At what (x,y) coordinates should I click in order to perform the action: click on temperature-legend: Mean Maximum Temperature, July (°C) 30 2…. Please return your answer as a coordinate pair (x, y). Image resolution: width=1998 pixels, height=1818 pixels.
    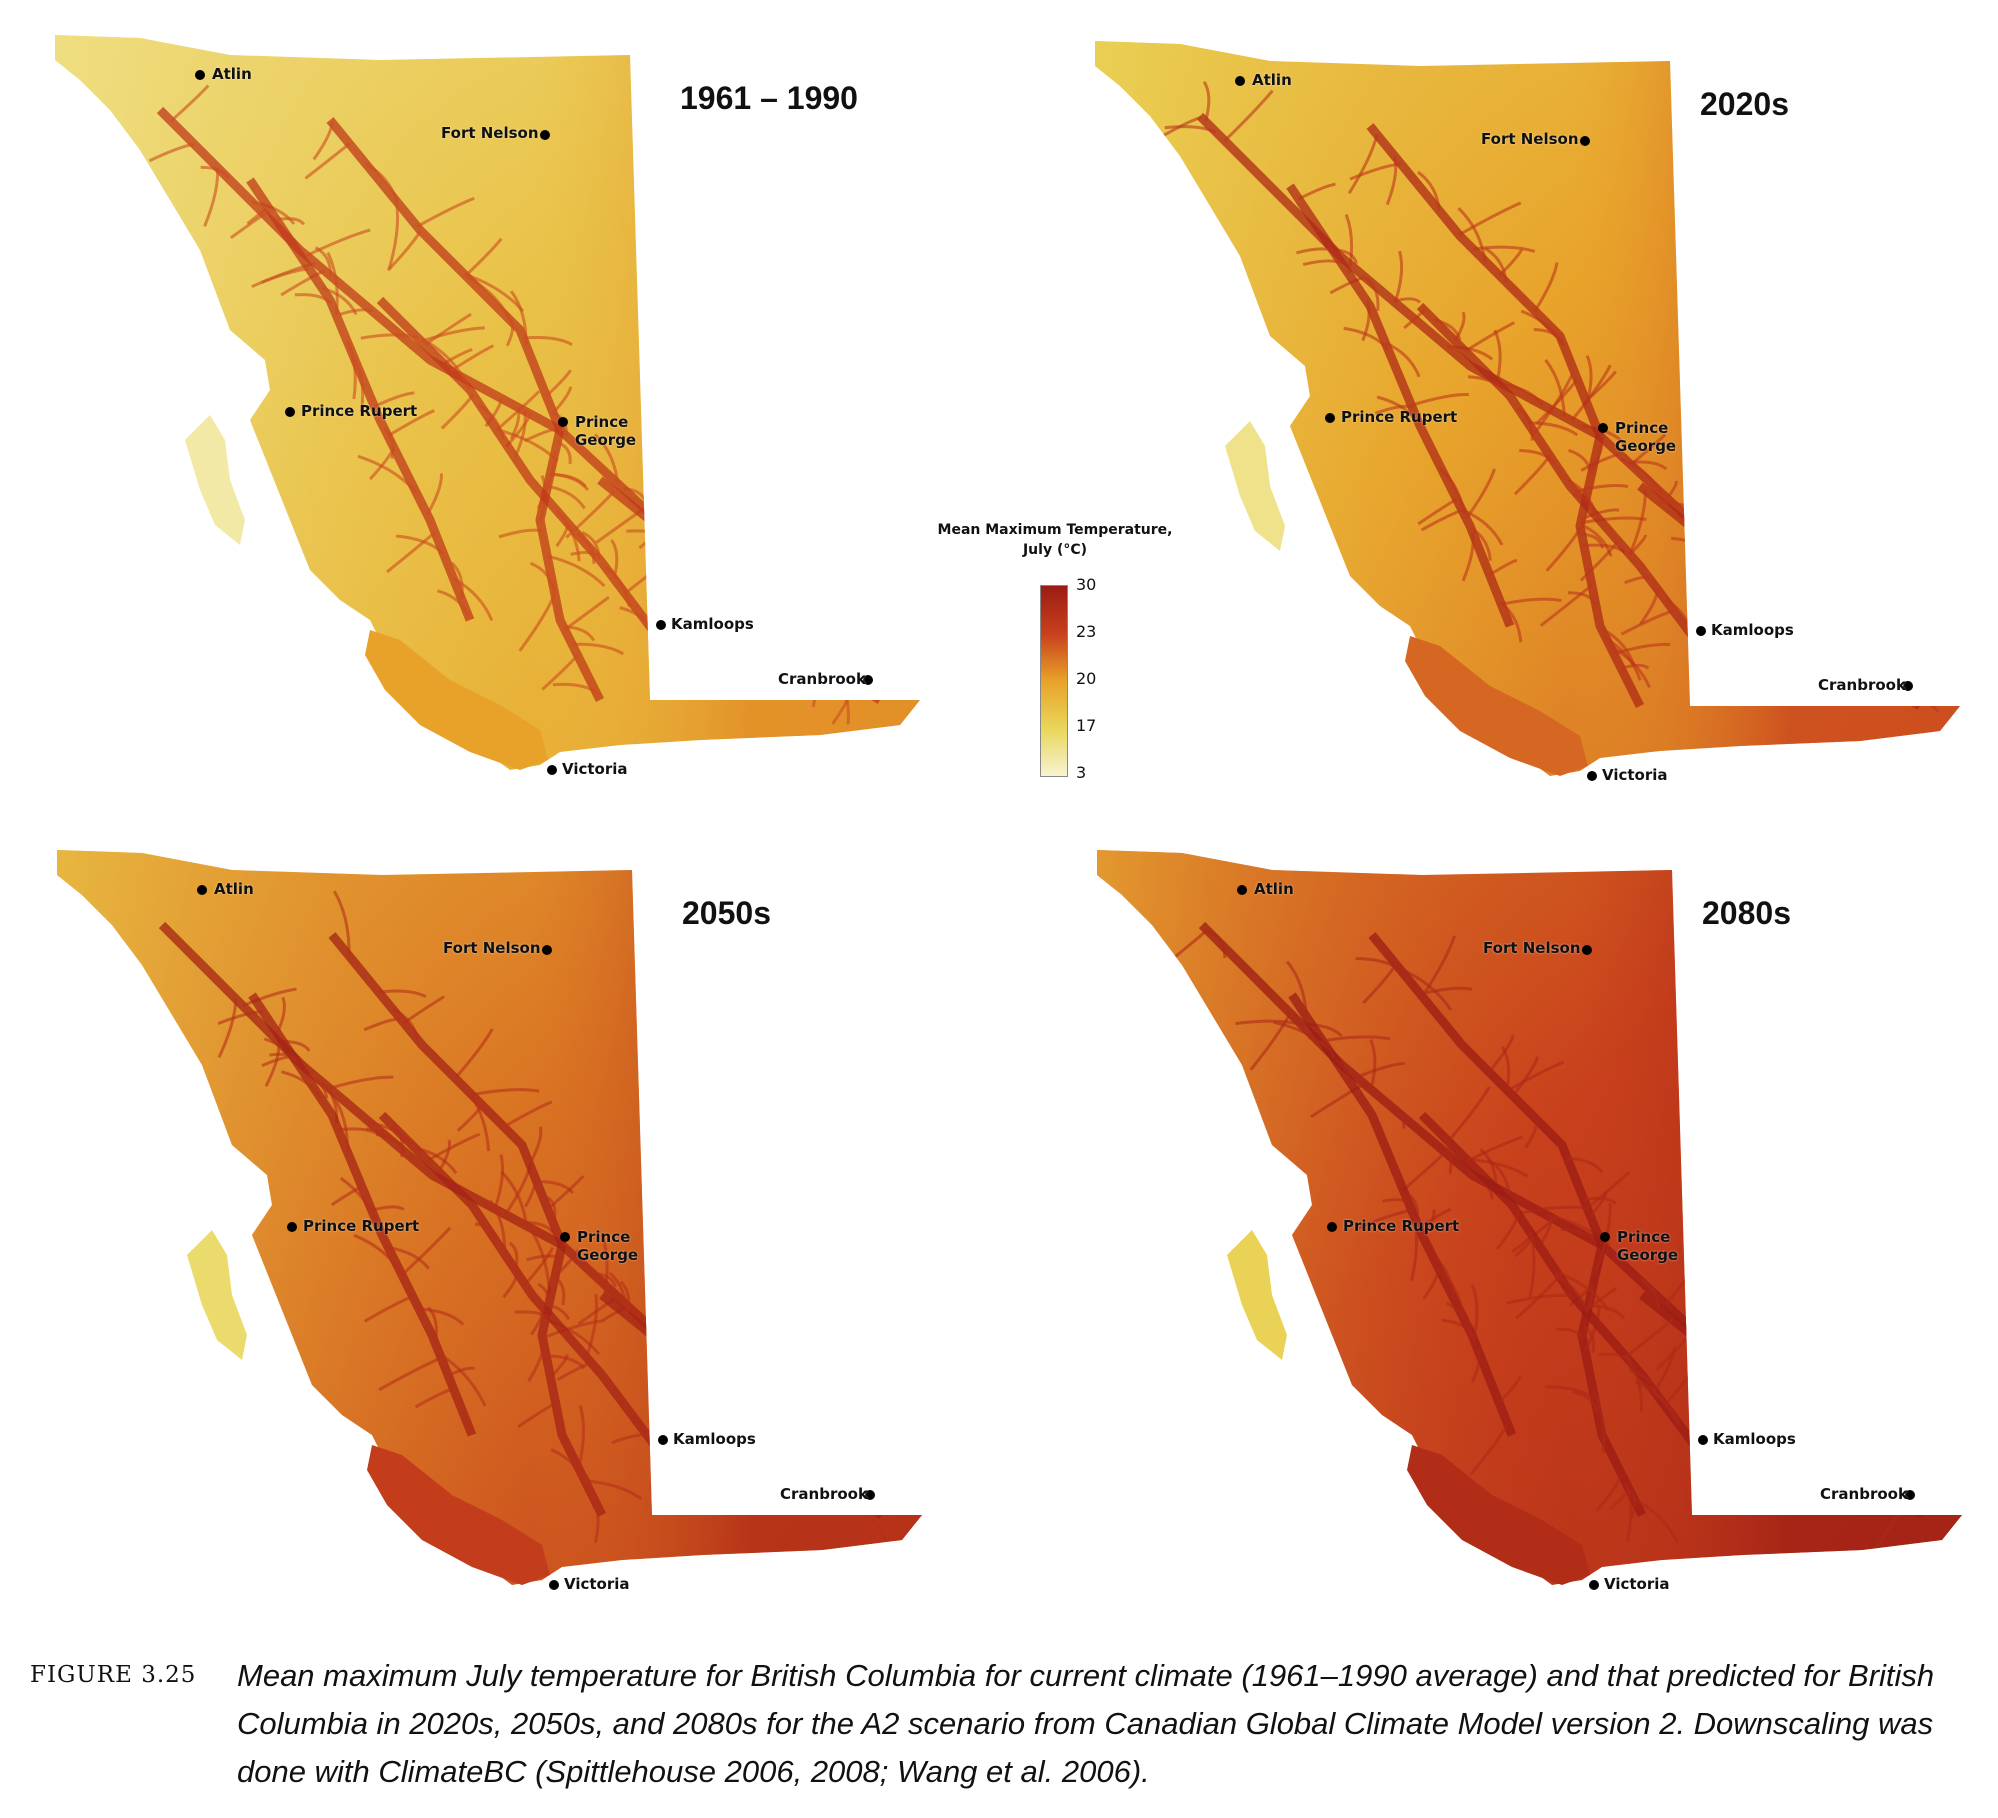
    Looking at the image, I should click on (1055, 655).